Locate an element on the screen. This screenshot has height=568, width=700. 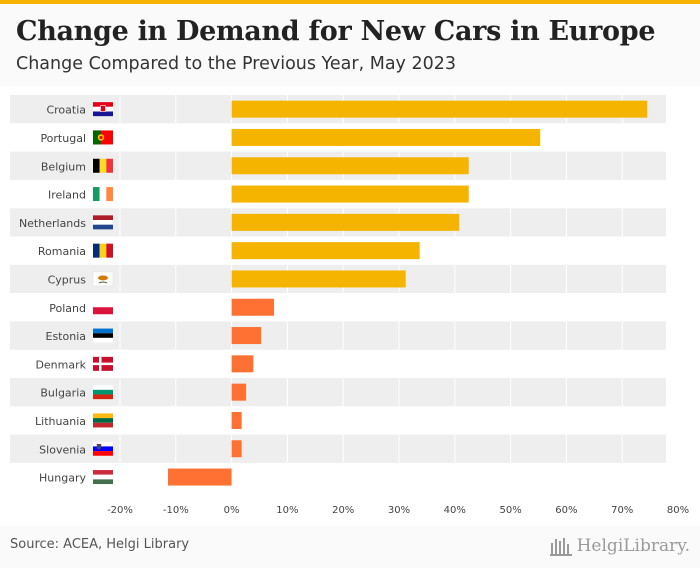
x-tick-label: 10% is located at coordinates (287, 510).